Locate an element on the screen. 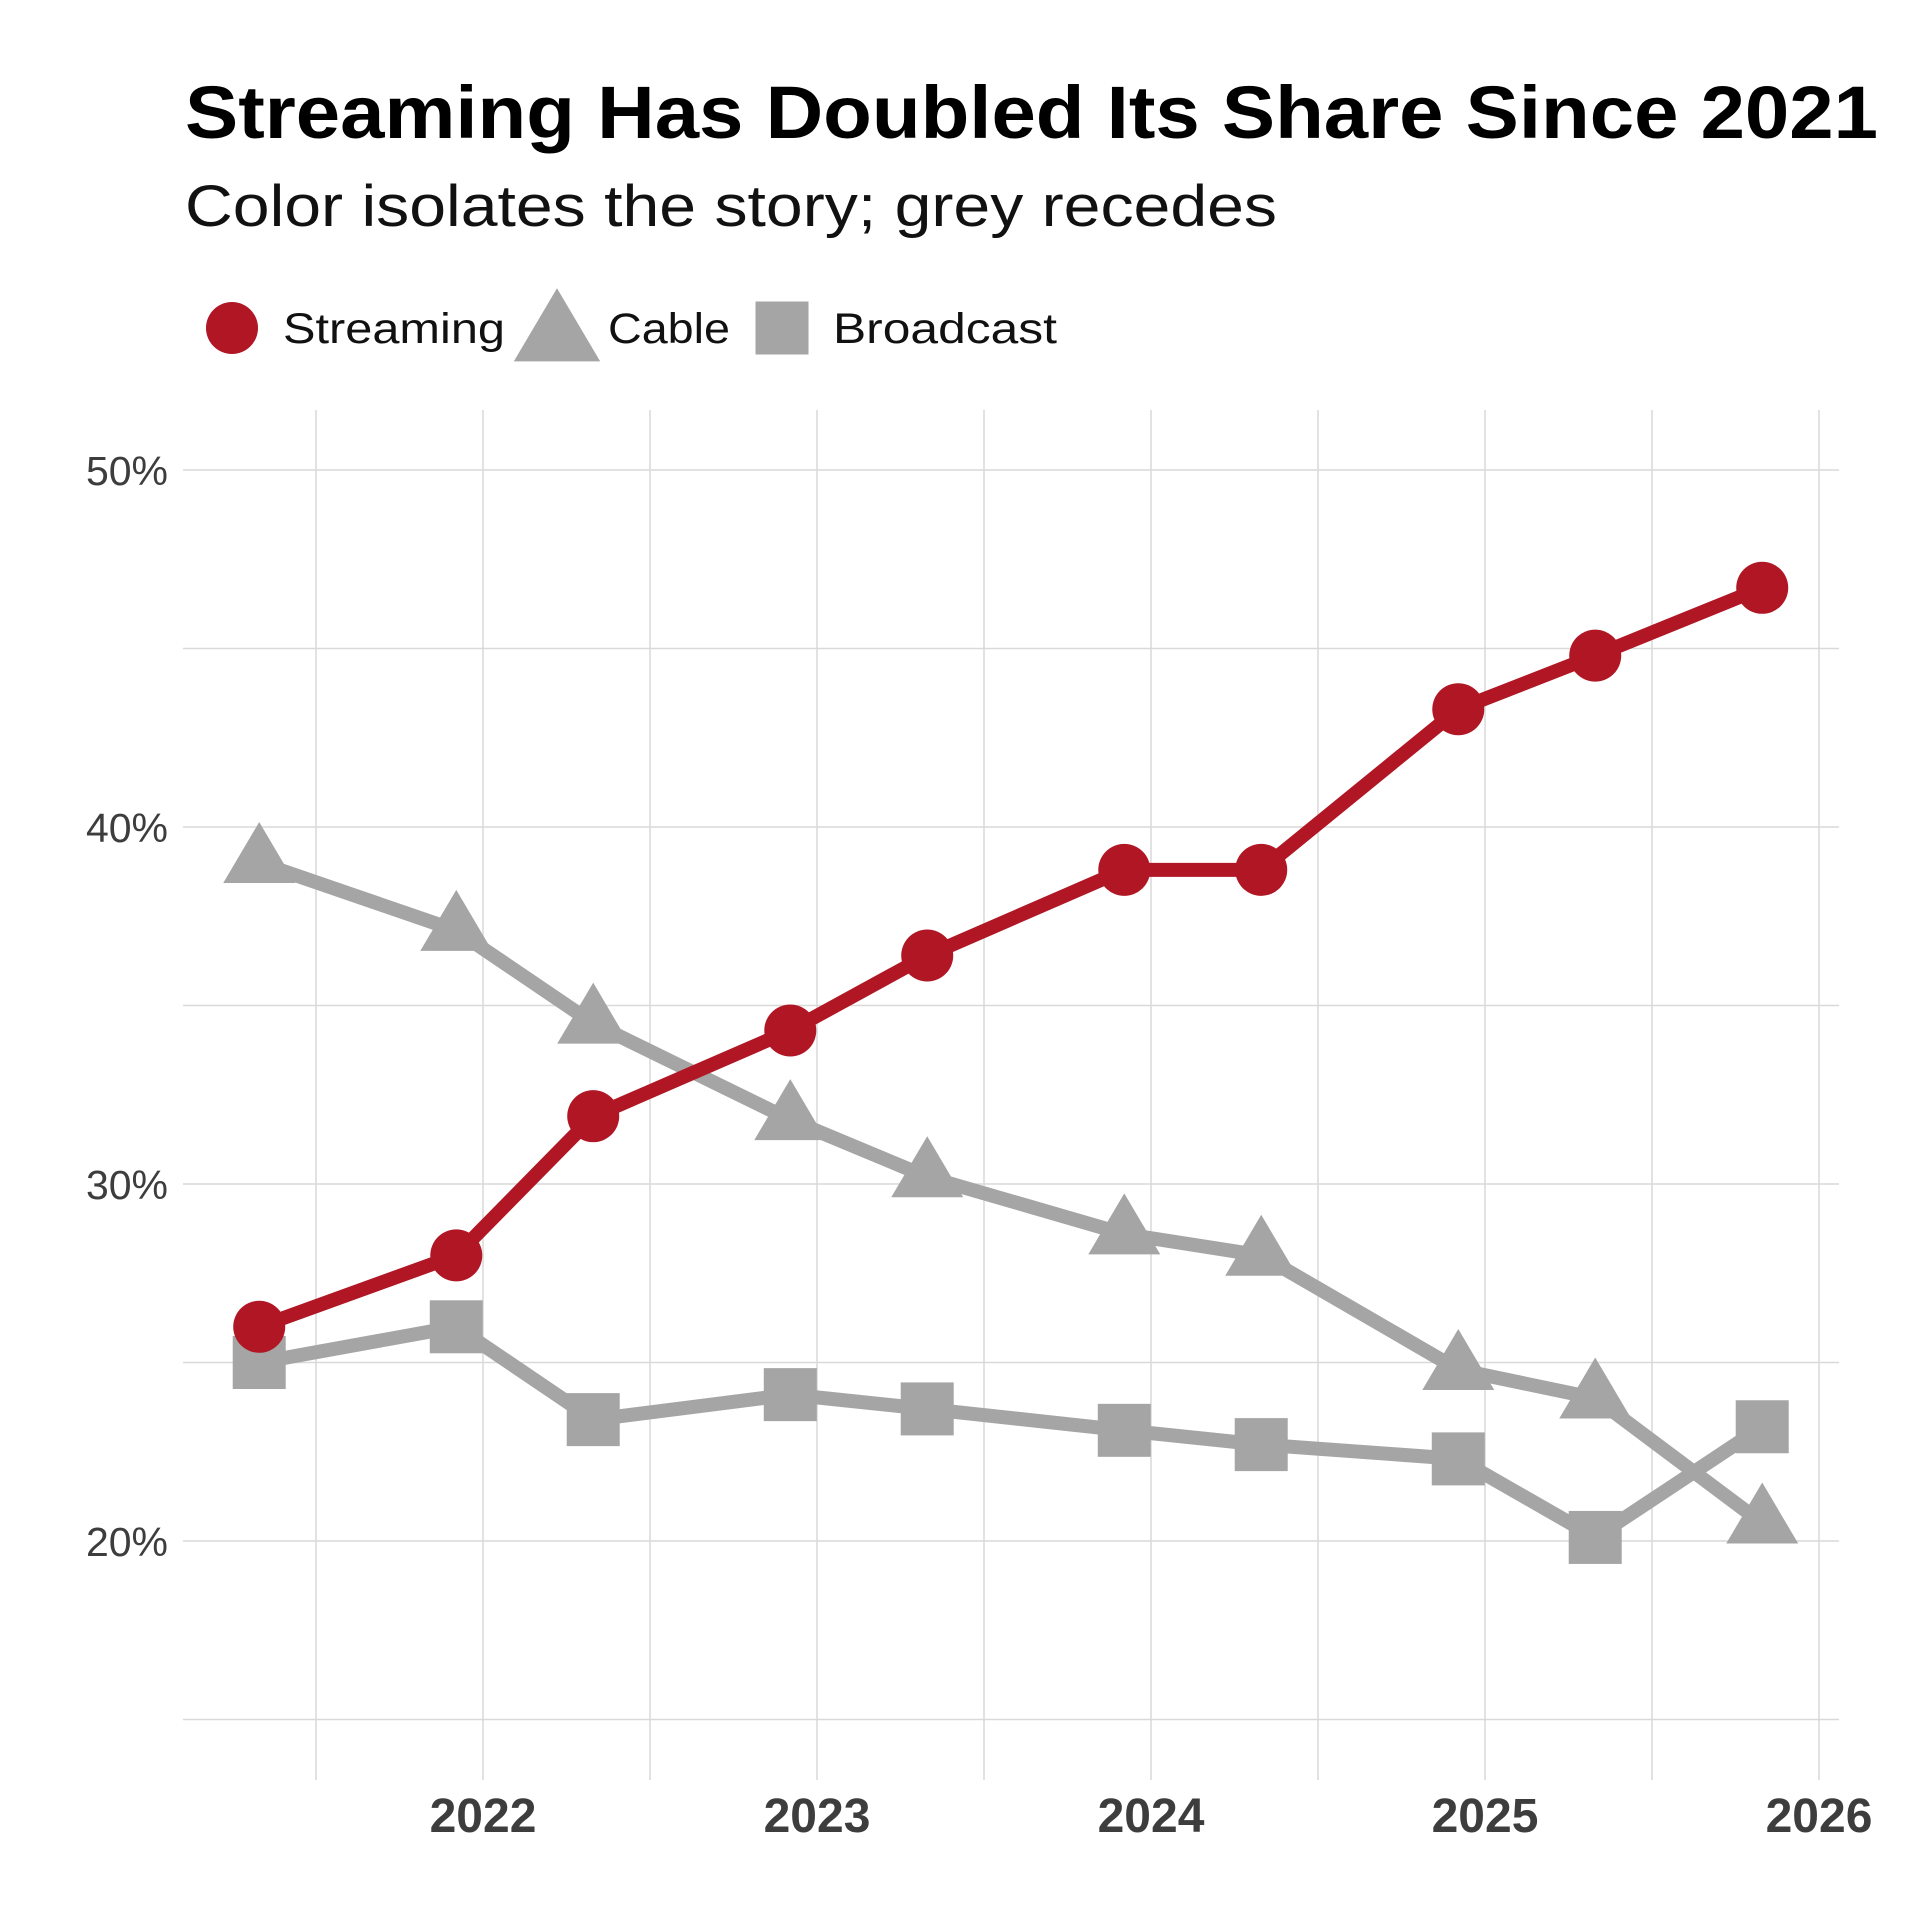 Image resolution: width=1920 pixels, height=1920 pixels. y-tick-label: 30% is located at coordinates (127, 1185).